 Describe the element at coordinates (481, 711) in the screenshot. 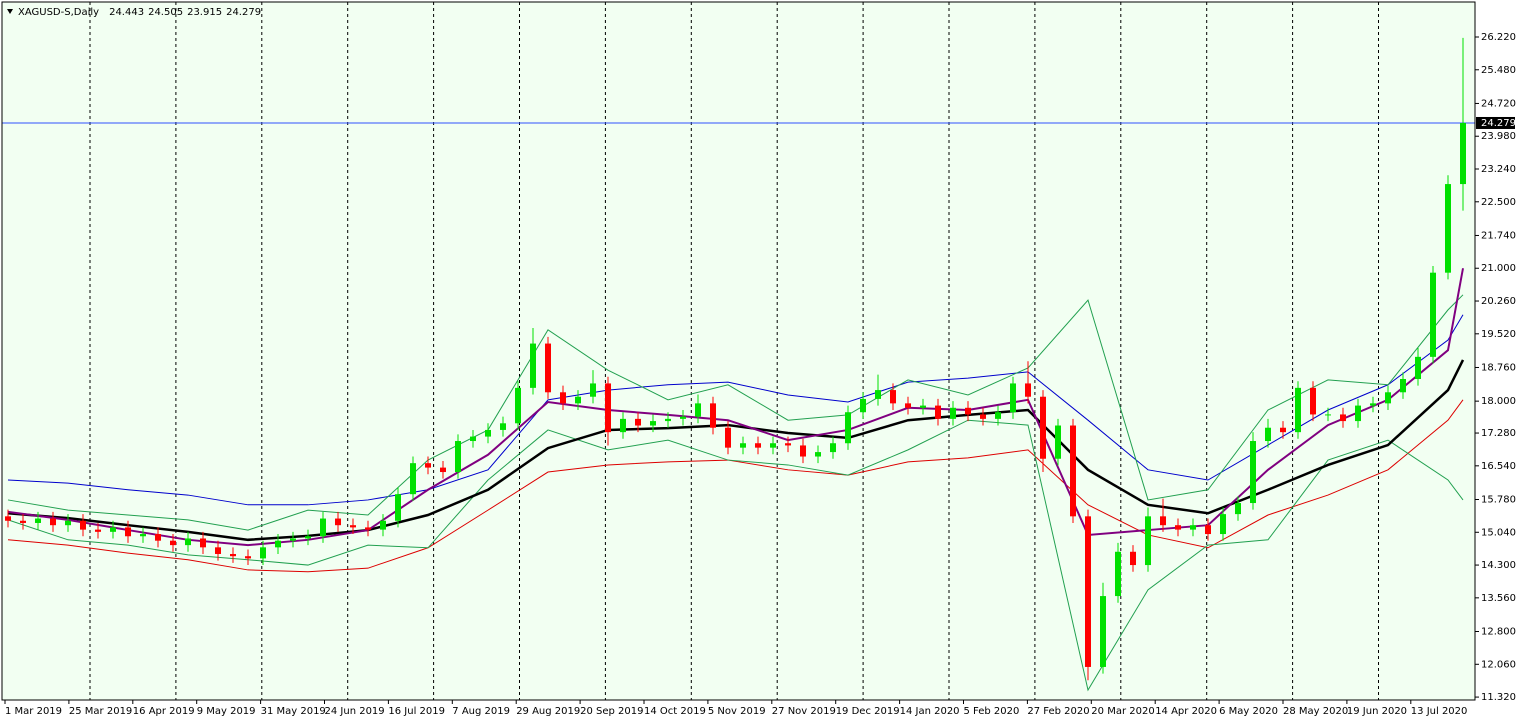

I see `x-tick-label: 7 Aug 2019` at that location.